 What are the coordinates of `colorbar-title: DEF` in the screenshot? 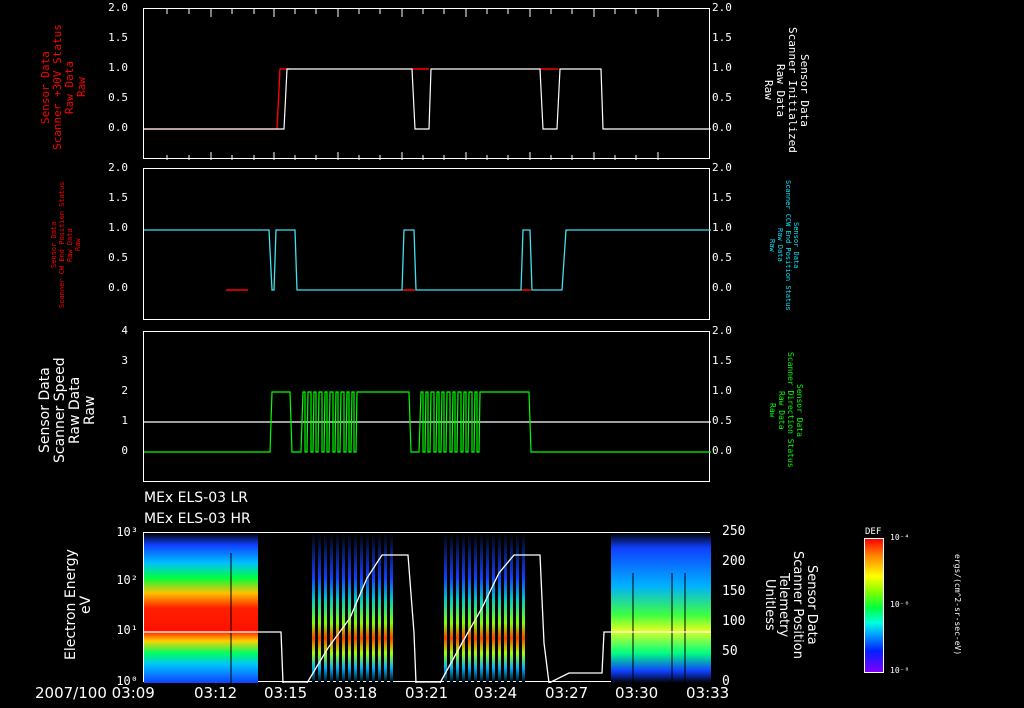 It's located at (873, 532).